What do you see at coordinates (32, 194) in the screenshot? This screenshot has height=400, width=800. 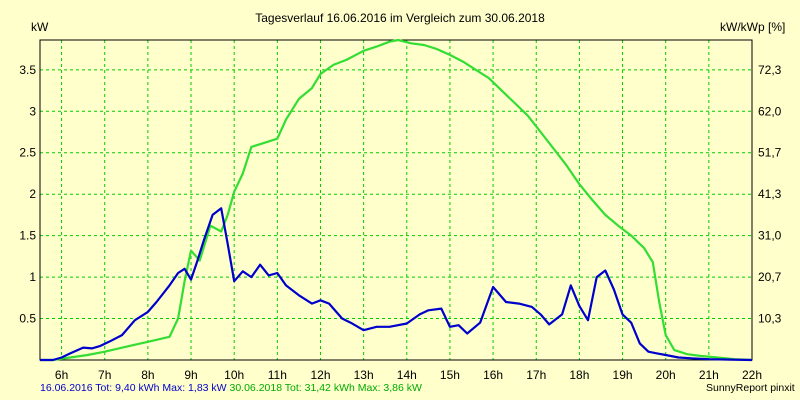 I see `y-left-tick-label: 2` at bounding box center [32, 194].